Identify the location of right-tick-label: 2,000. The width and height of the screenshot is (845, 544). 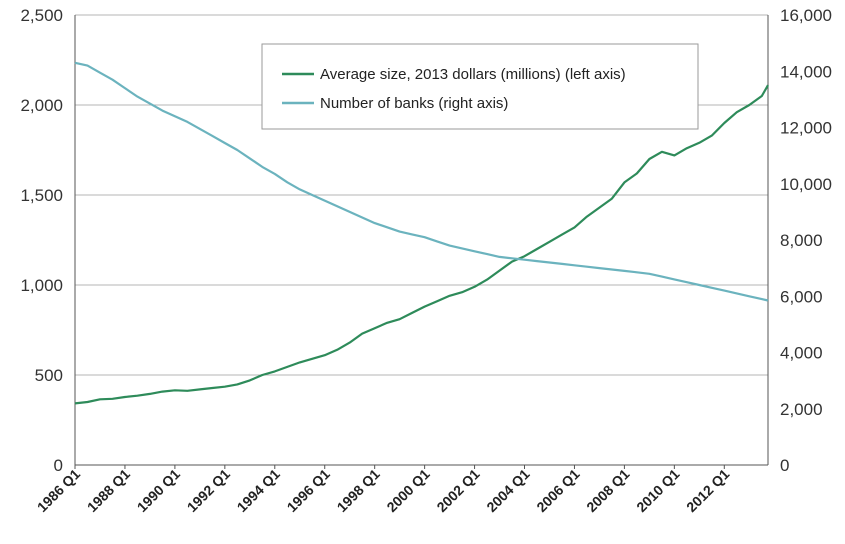
(801, 409).